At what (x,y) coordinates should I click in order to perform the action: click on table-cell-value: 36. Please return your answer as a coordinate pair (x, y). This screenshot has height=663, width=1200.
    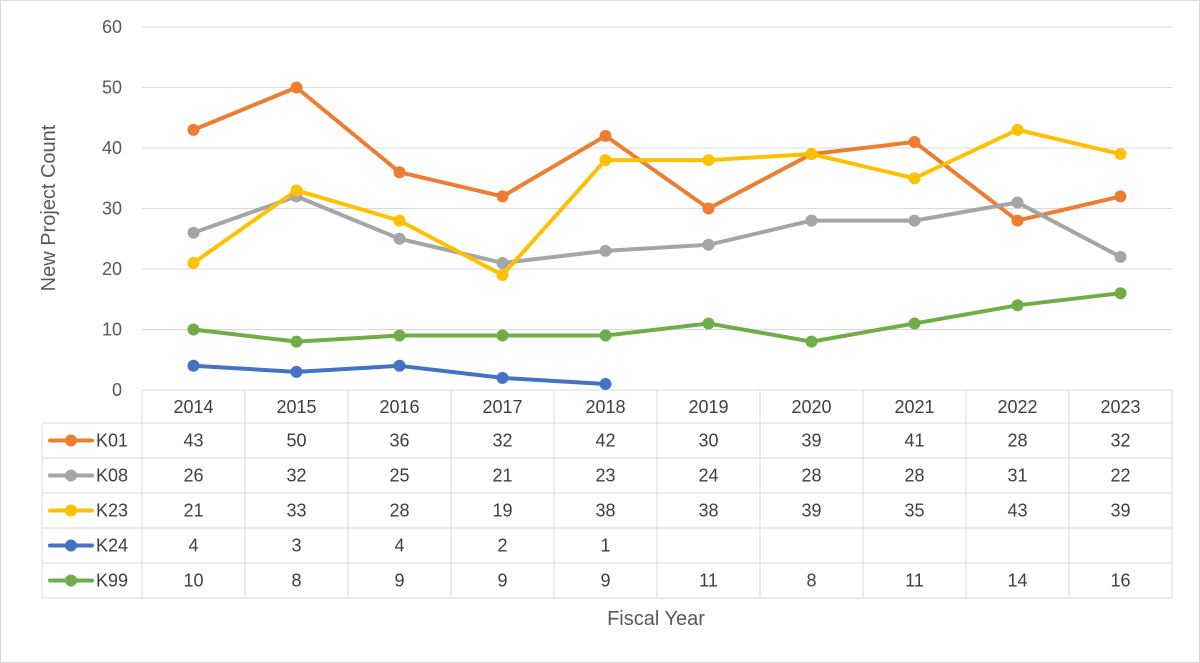
    Looking at the image, I should click on (399, 441).